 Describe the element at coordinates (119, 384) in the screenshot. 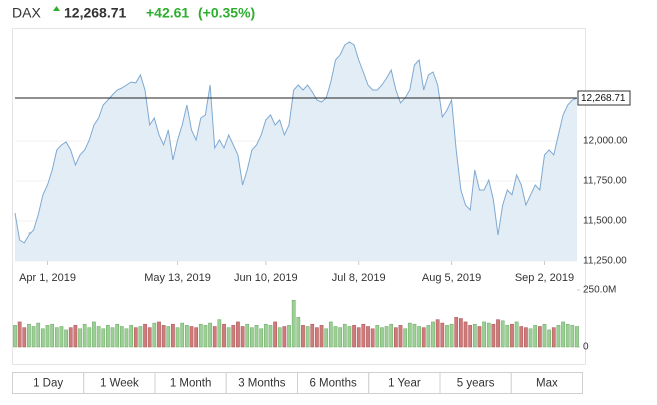

I see `range-button-label: 1 Week` at that location.